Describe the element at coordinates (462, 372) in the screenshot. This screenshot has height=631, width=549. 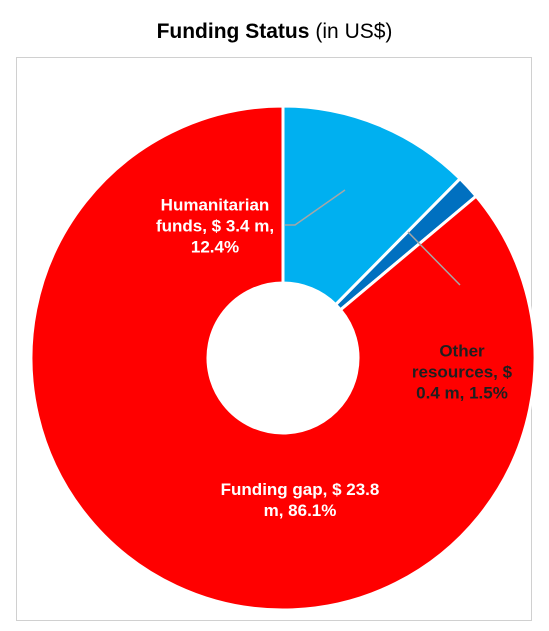
I see `data-label: Other resources, $ 0.4 m, 1.5%` at that location.